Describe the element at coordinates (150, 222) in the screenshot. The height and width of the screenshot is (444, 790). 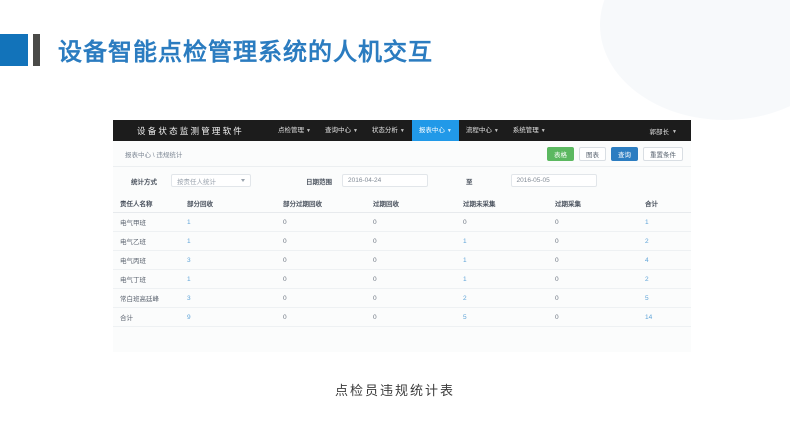
I see `cell-responsible-name: 电气甲班` at that location.